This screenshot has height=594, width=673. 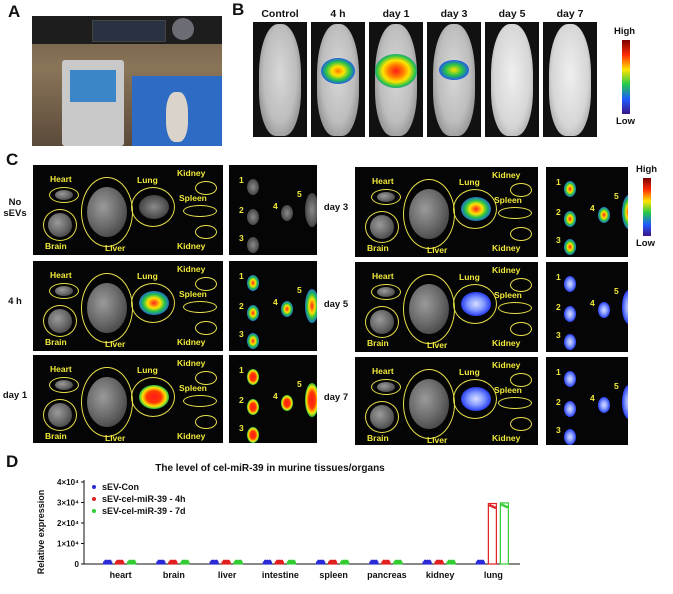 What do you see at coordinates (396, 14) in the screenshot?
I see `column-title-day1: day 1` at bounding box center [396, 14].